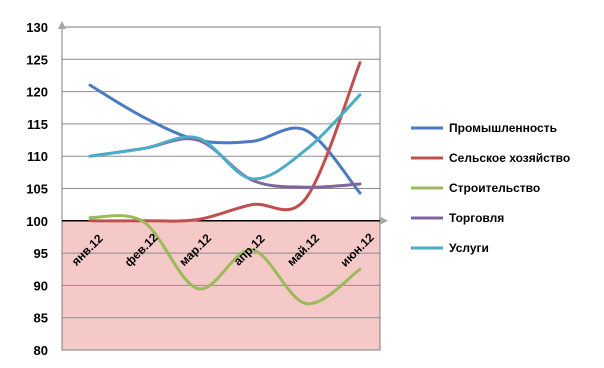 This screenshot has width=604, height=368. Describe the element at coordinates (37, 221) in the screenshot. I see `y-tick-label: 100` at that location.